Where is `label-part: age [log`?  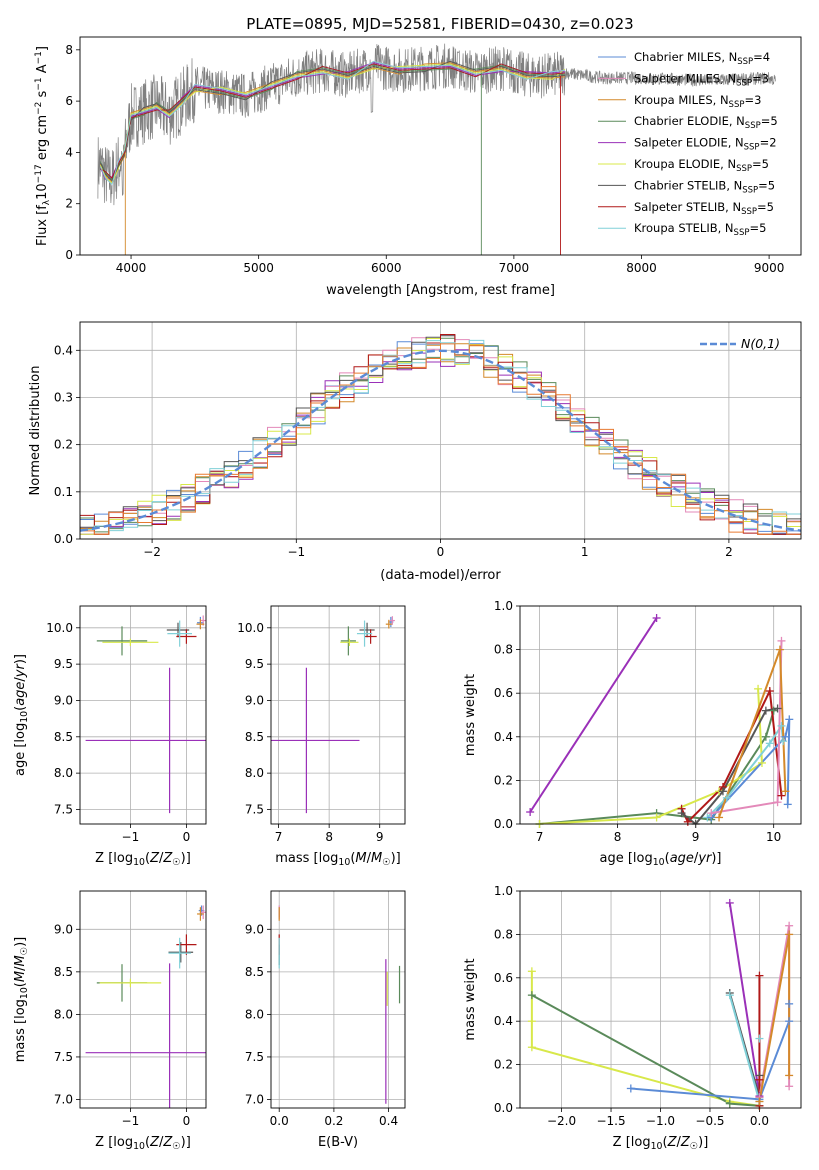 label-part: age [log is located at coordinates (625, 858).